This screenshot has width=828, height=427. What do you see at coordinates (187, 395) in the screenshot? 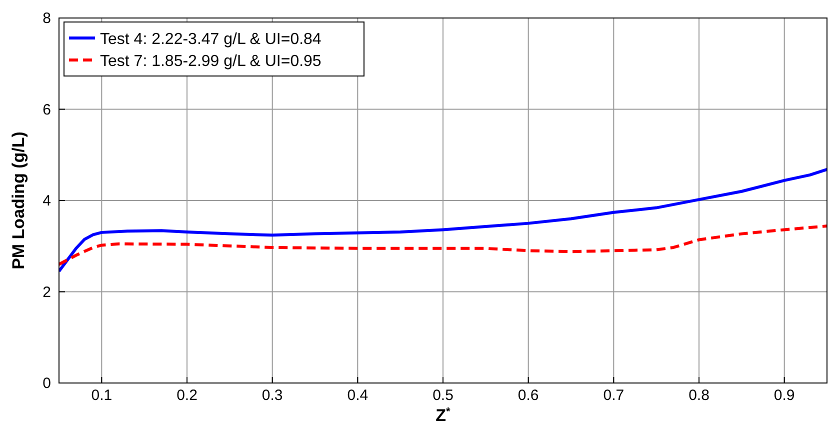
I see `x-tick-label: 0.2` at bounding box center [187, 395].